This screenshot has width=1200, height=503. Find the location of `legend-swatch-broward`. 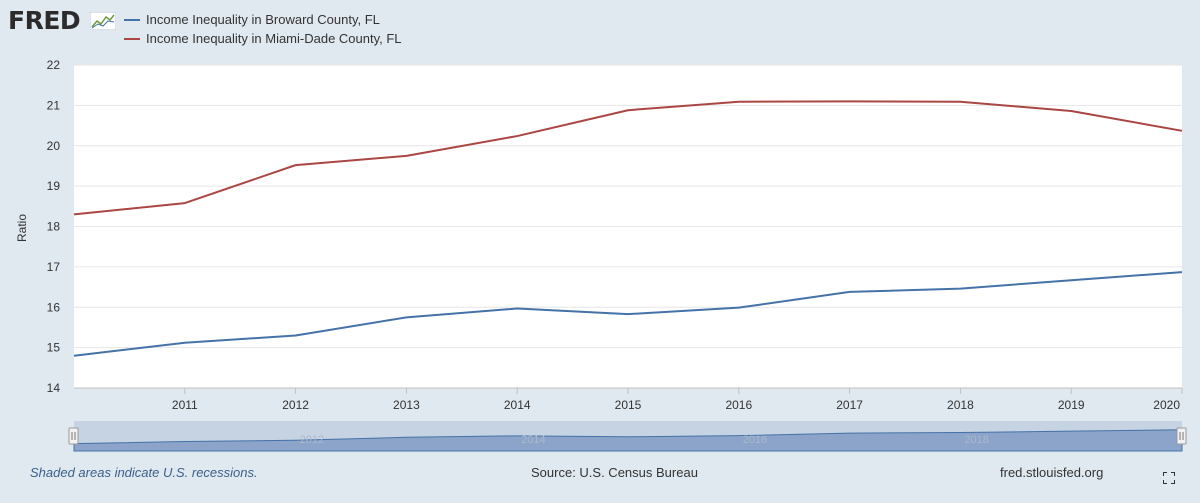

legend-swatch-broward is located at coordinates (132, 19).